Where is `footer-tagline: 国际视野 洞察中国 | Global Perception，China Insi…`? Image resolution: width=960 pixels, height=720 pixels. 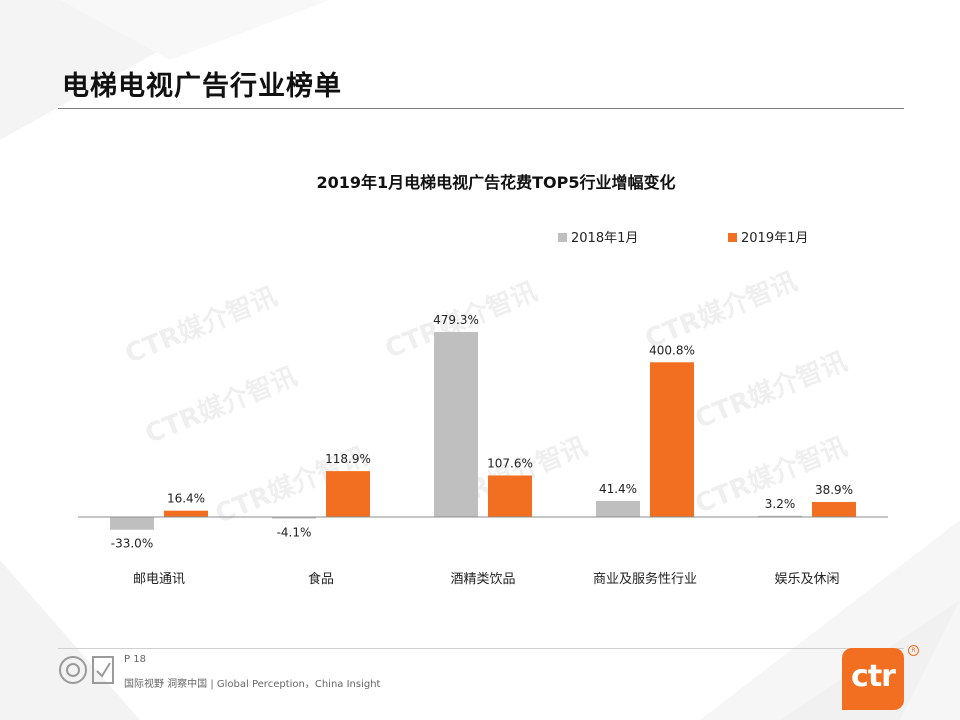 footer-tagline: 国际视野 洞察中国 | Global Perception，China Insi… is located at coordinates (252, 684).